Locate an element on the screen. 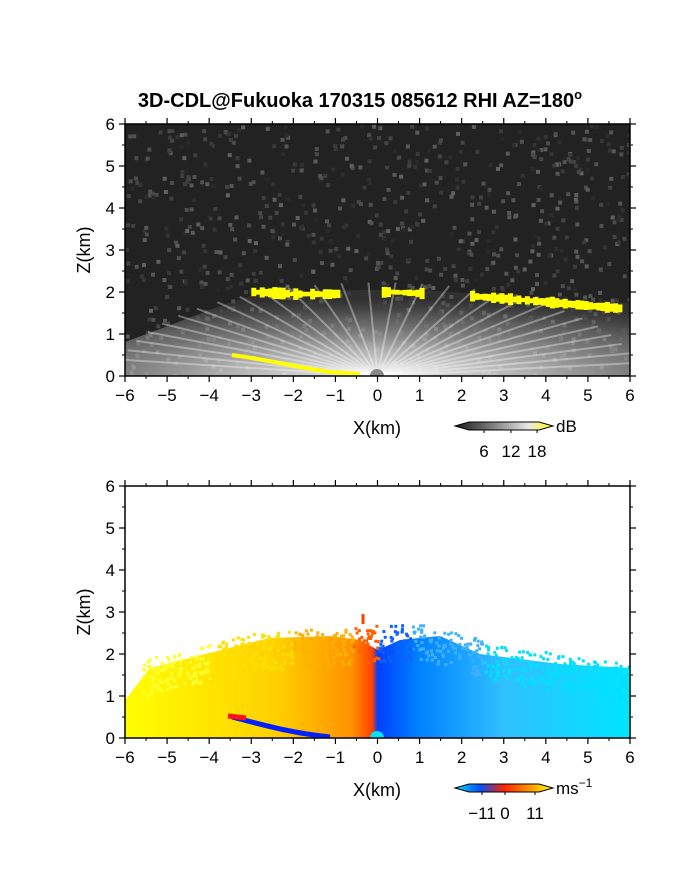 The height and width of the screenshot is (880, 680). radar-site-echo is located at coordinates (377, 372).